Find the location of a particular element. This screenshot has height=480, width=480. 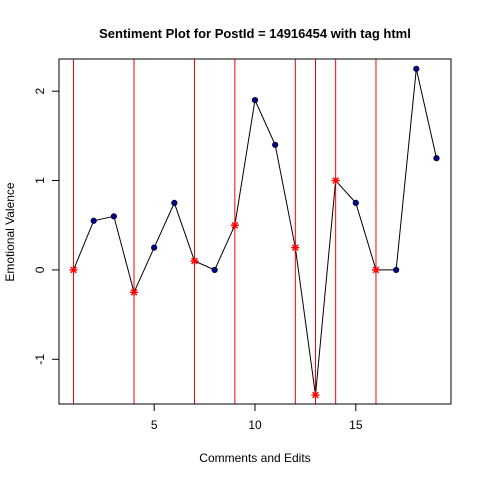

y-axis: -1 0 1 2 is located at coordinates (46, 226).